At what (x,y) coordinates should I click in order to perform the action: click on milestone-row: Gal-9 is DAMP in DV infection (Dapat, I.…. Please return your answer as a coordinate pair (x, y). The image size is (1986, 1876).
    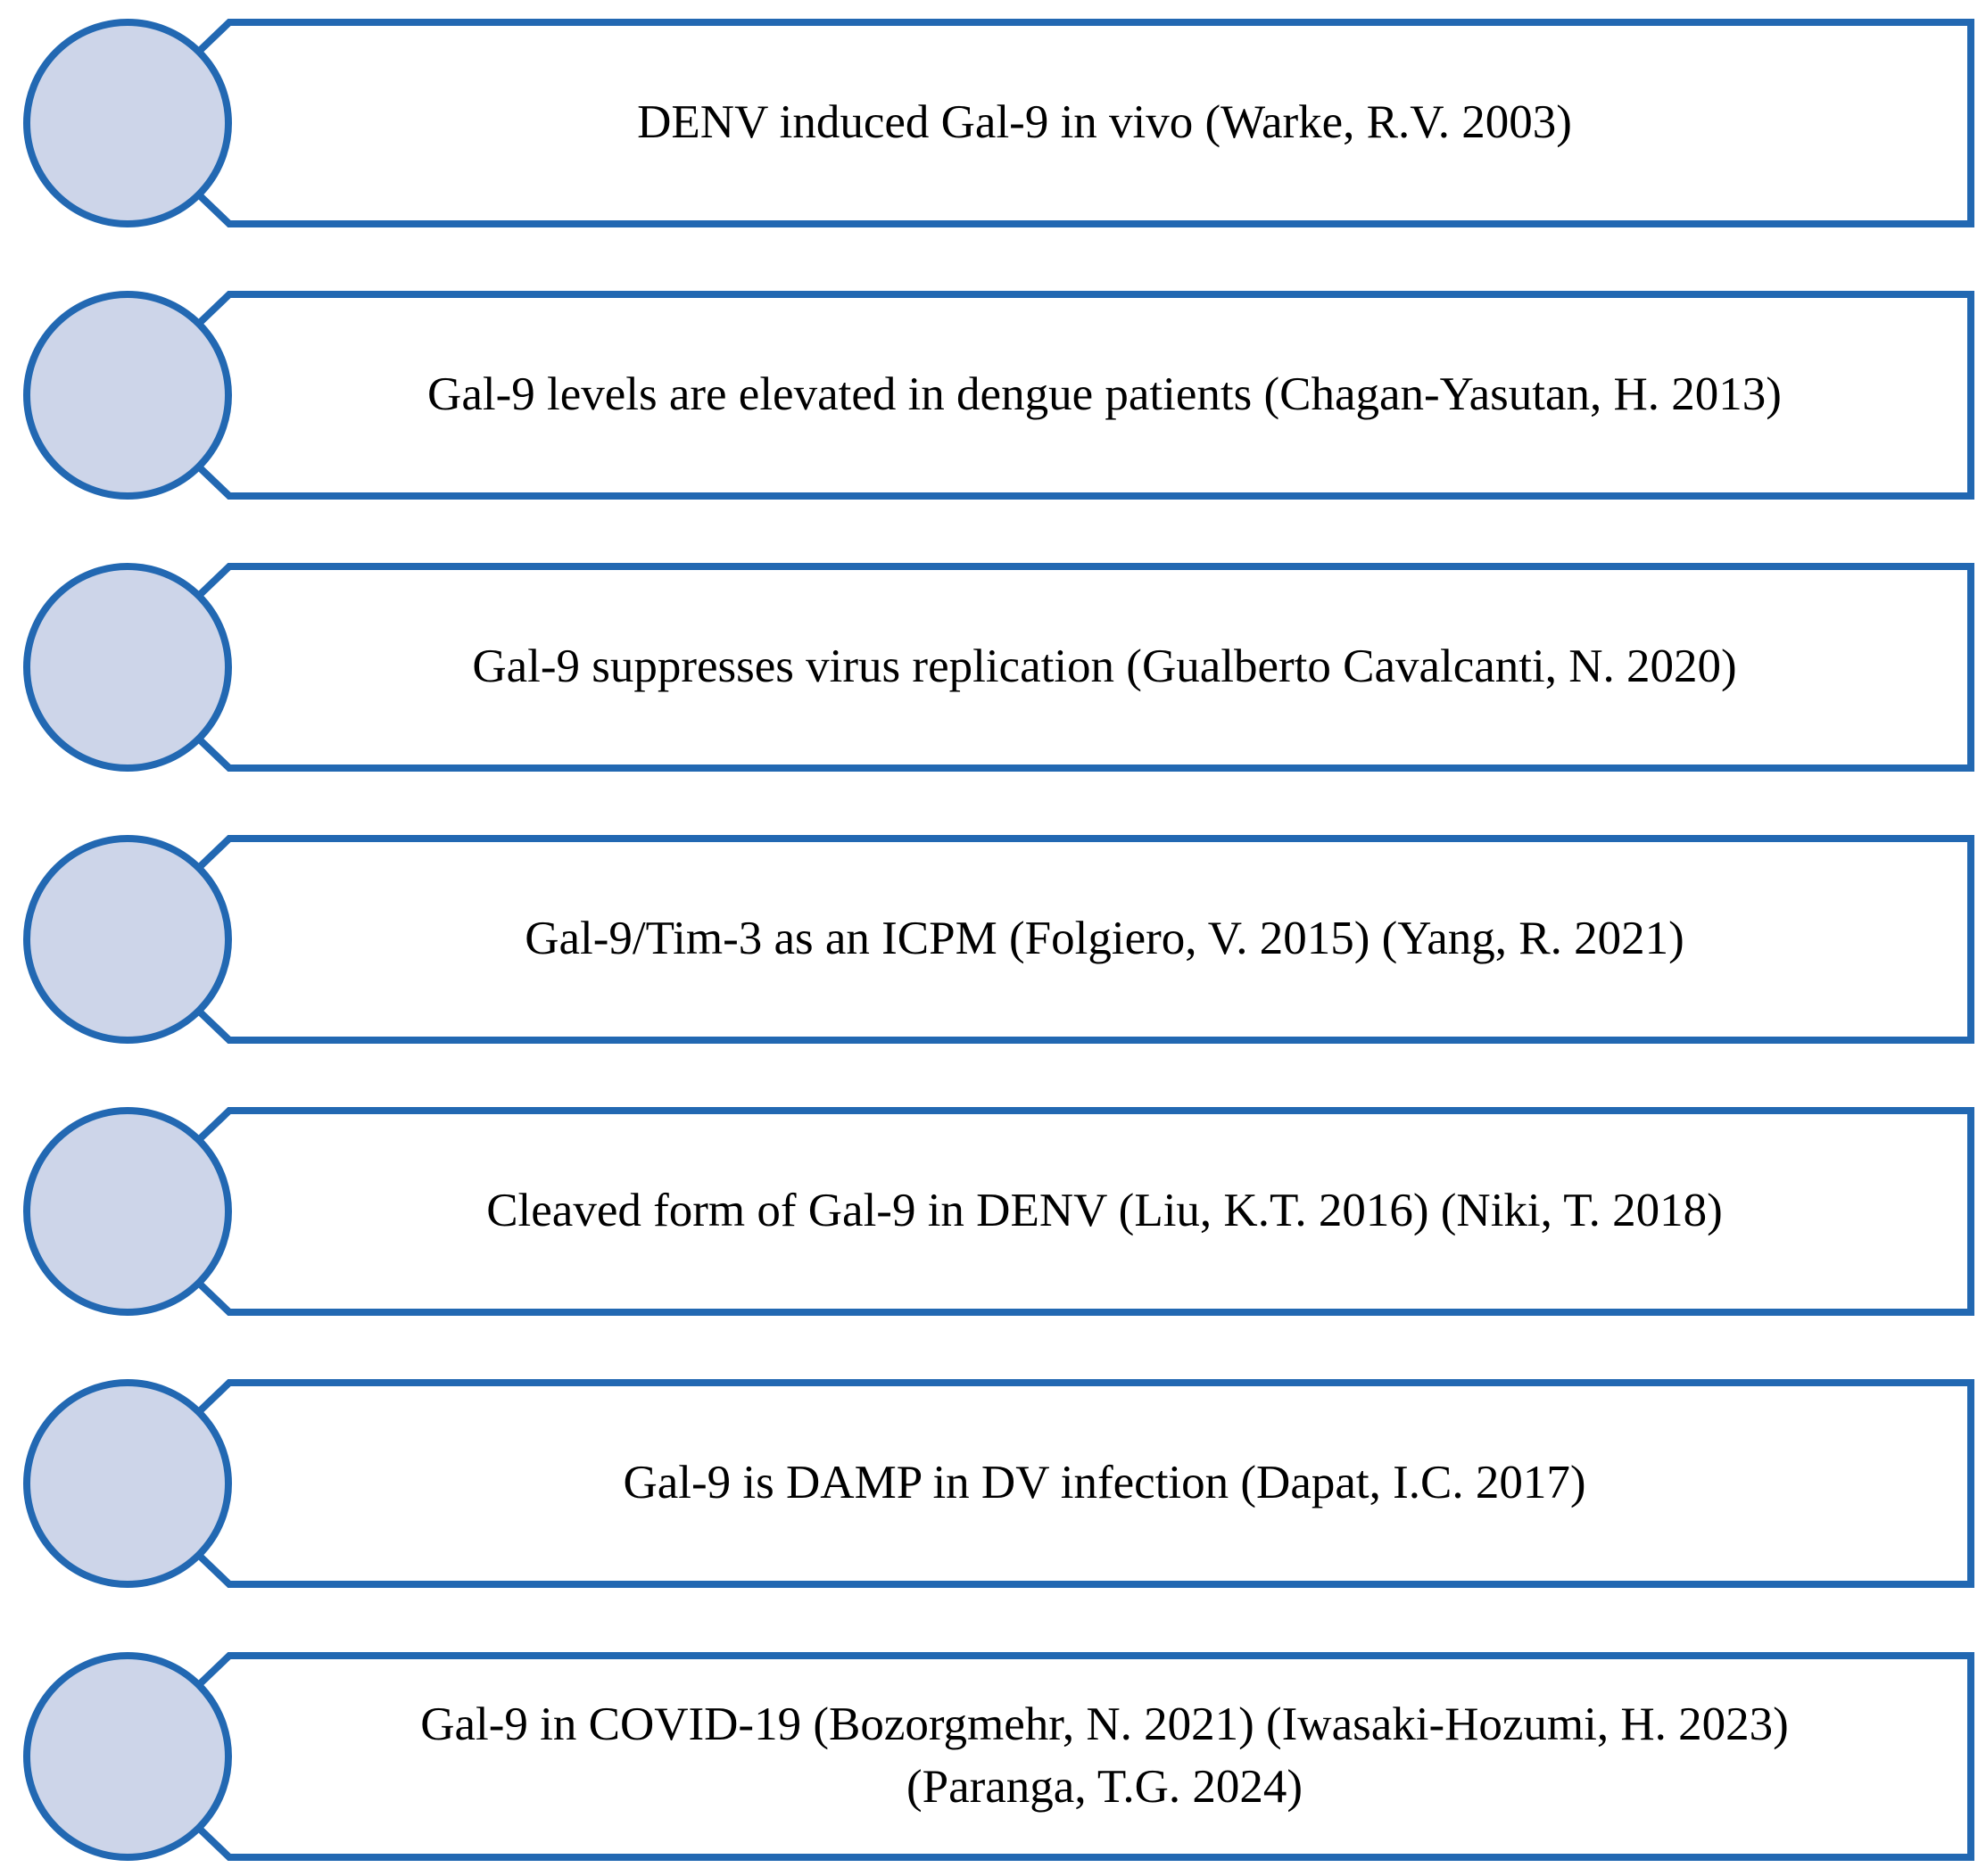
    Looking at the image, I should click on (993, 1483).